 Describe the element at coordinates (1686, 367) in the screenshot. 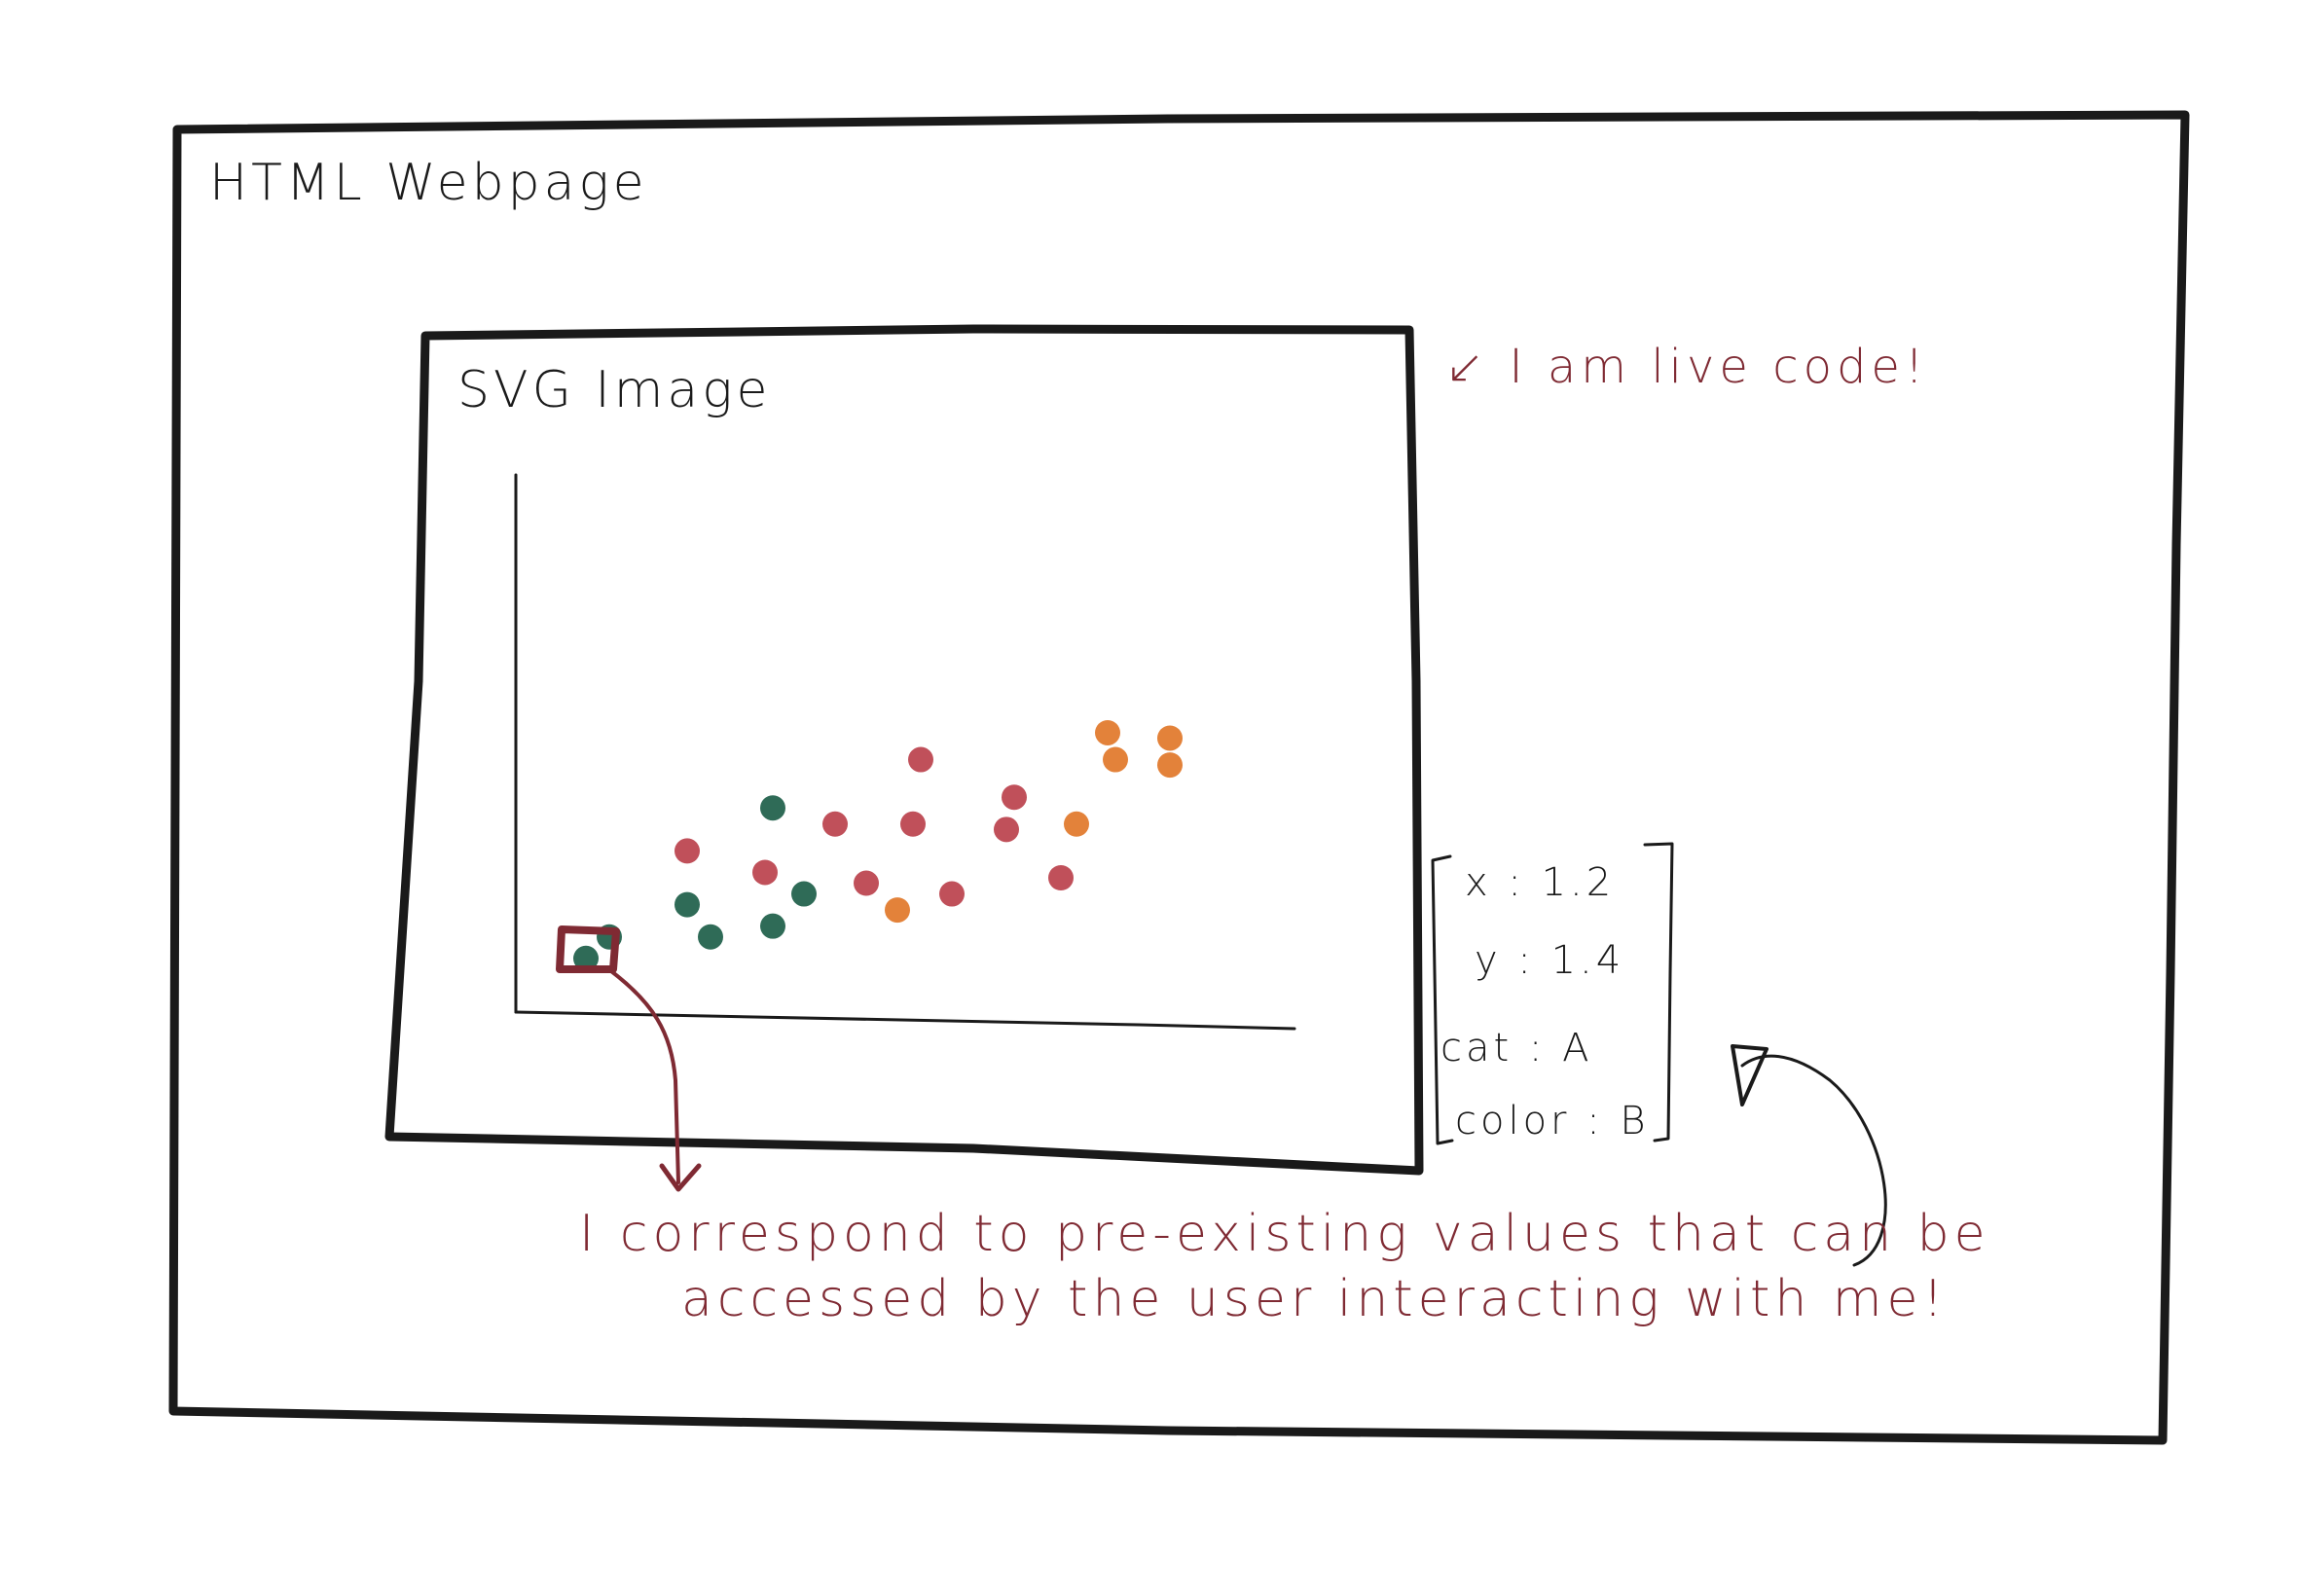

I see `live-code-annotation: ↙ I am live code!` at that location.